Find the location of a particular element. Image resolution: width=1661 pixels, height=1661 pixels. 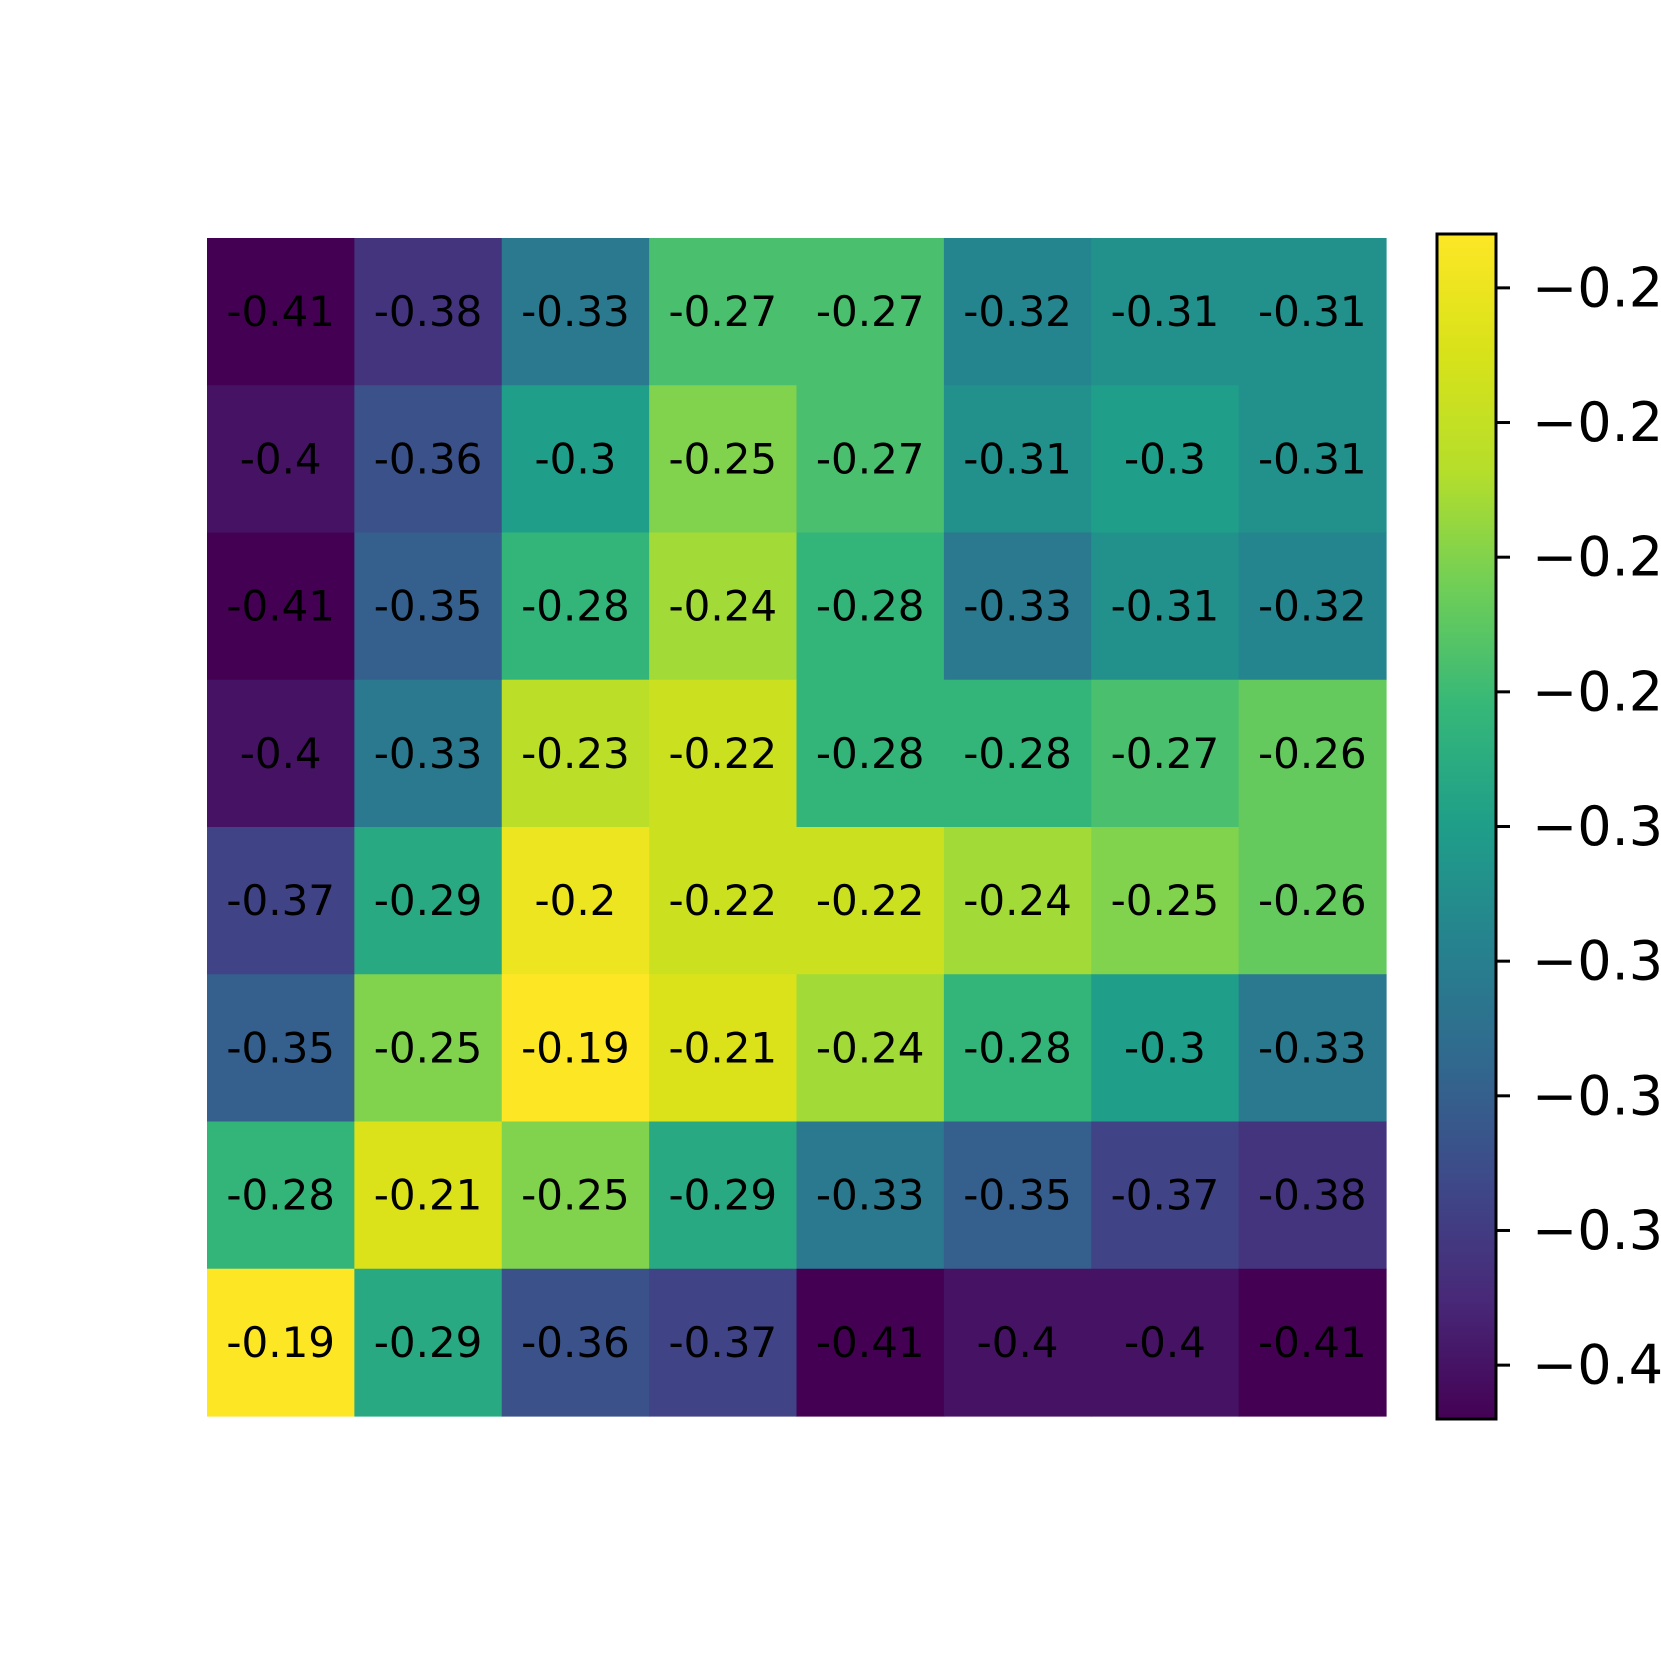

colorbar-tick-label: −0.4 is located at coordinates (1596, 1365).